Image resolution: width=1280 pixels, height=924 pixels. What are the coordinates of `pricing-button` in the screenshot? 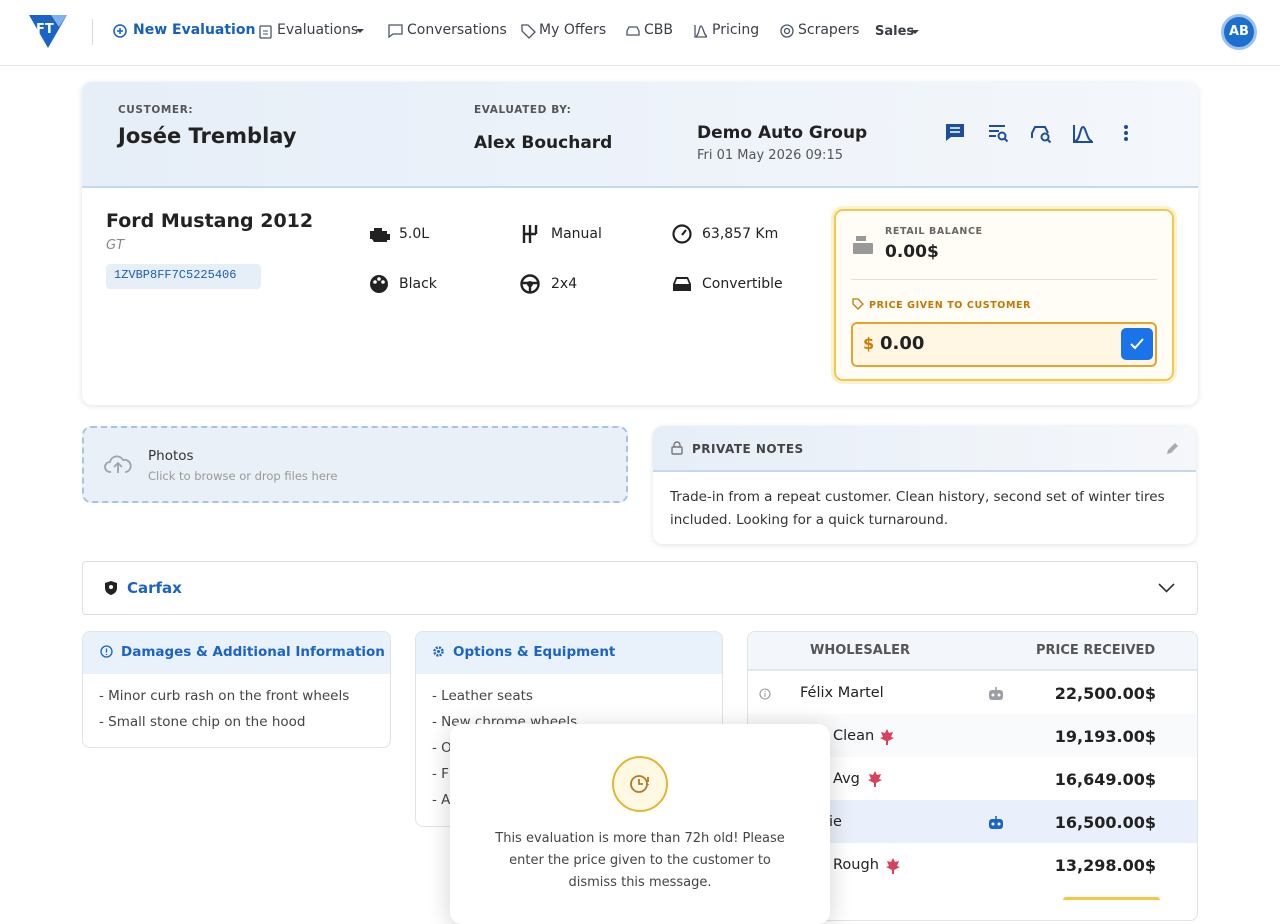 It's located at (1083, 133).